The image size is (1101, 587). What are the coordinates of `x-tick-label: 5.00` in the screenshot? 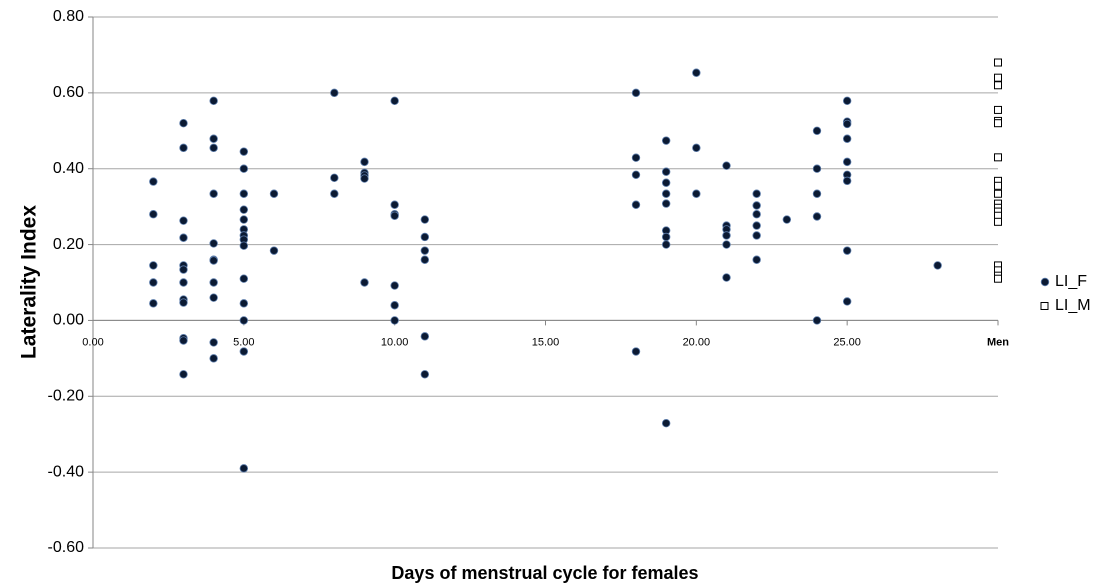 It's located at (243, 342).